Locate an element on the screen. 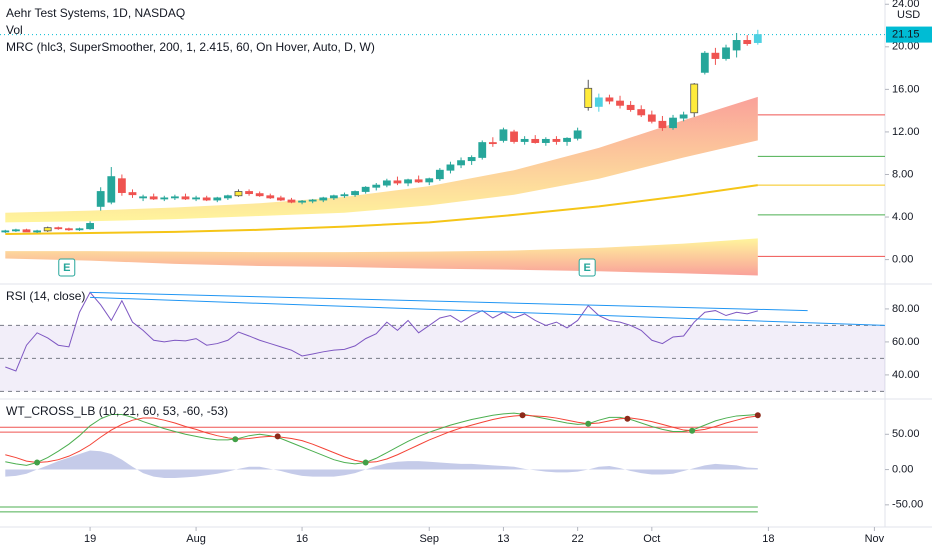 The height and width of the screenshot is (550, 932). panel is located at coordinates (380, 462).